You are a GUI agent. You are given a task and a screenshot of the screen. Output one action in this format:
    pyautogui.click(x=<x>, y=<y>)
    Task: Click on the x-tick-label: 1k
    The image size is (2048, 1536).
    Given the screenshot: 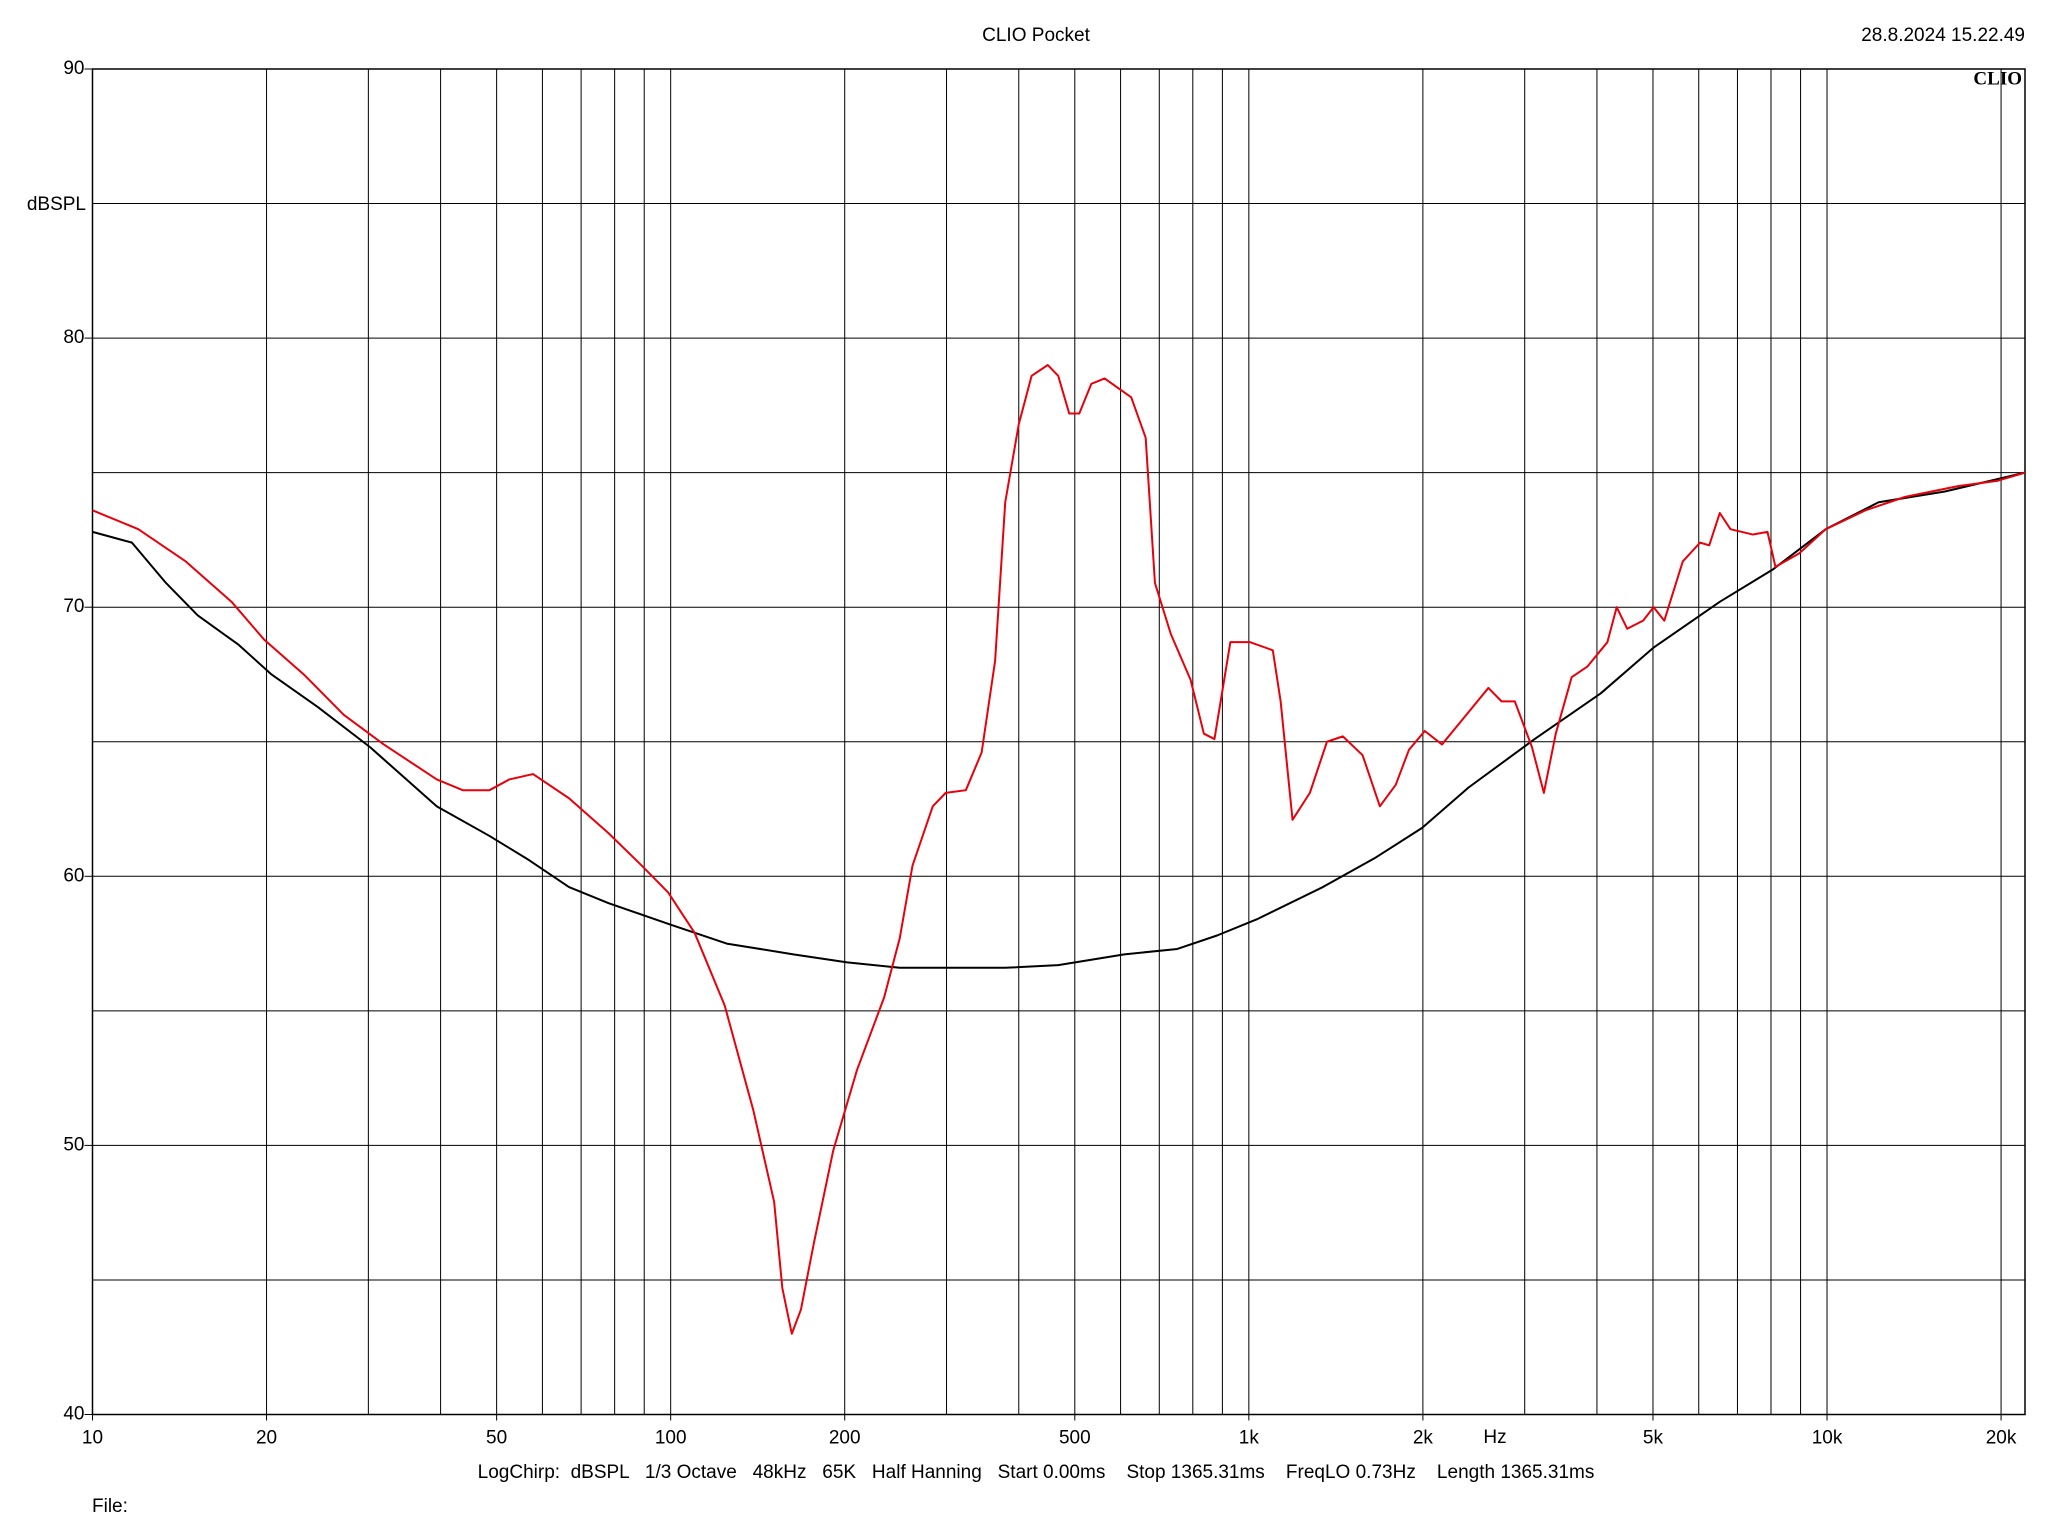 What is the action you would take?
    pyautogui.click(x=1249, y=1438)
    